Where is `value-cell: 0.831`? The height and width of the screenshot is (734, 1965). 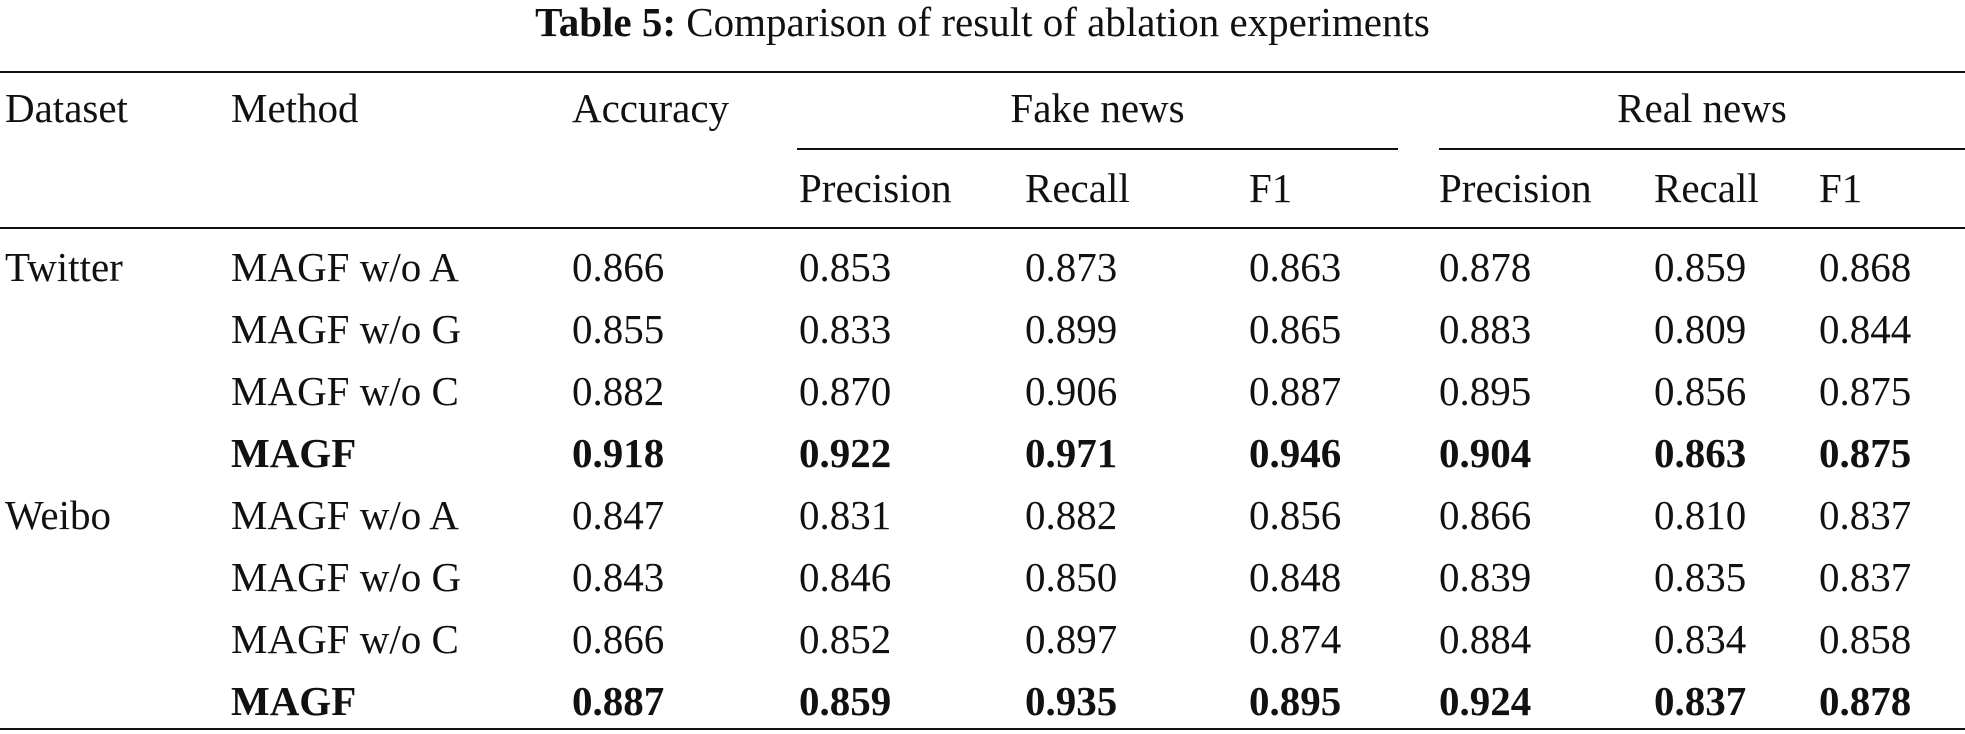
value-cell: 0.831 is located at coordinates (845, 515).